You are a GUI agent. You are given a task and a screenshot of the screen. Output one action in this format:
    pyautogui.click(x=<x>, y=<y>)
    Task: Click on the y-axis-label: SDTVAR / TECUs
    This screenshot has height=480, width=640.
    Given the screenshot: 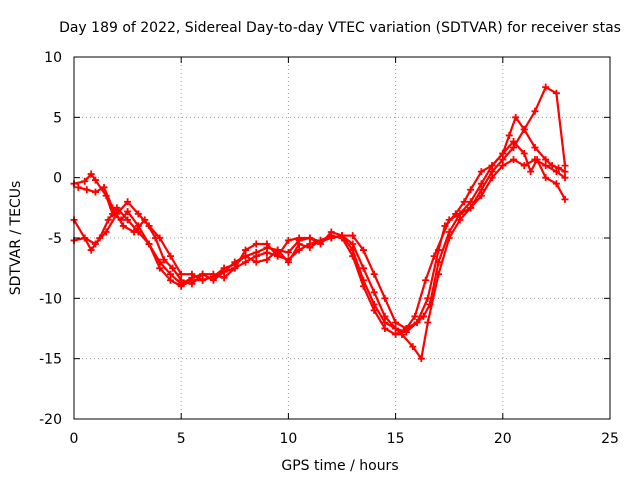 What is the action you would take?
    pyautogui.click(x=16, y=238)
    